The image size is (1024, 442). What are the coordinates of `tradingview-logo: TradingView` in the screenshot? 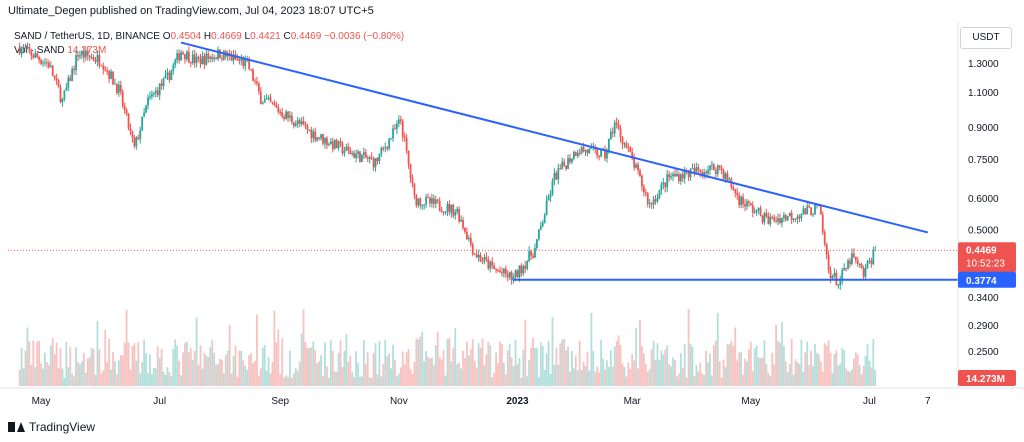 It's located at (51, 427).